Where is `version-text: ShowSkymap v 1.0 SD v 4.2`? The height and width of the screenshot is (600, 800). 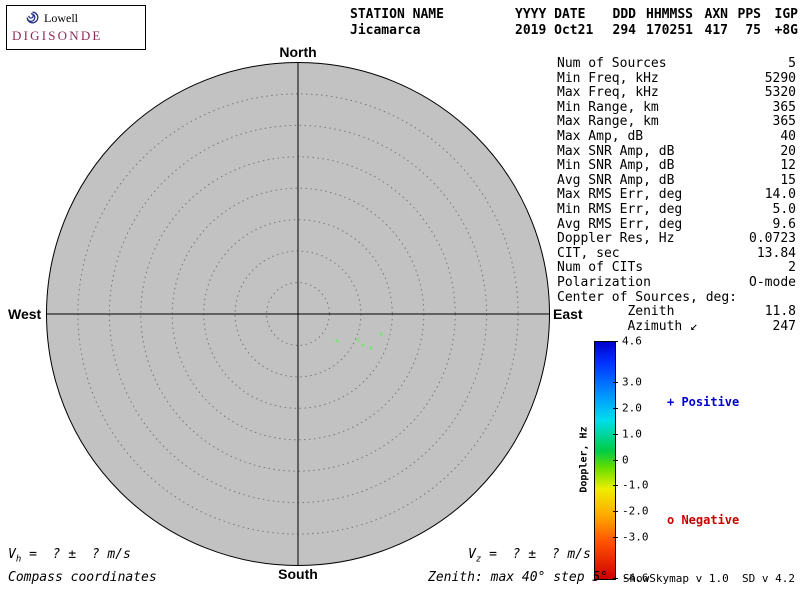 version-text: ShowSkymap v 1.0 SD v 4.2 is located at coordinates (708, 578).